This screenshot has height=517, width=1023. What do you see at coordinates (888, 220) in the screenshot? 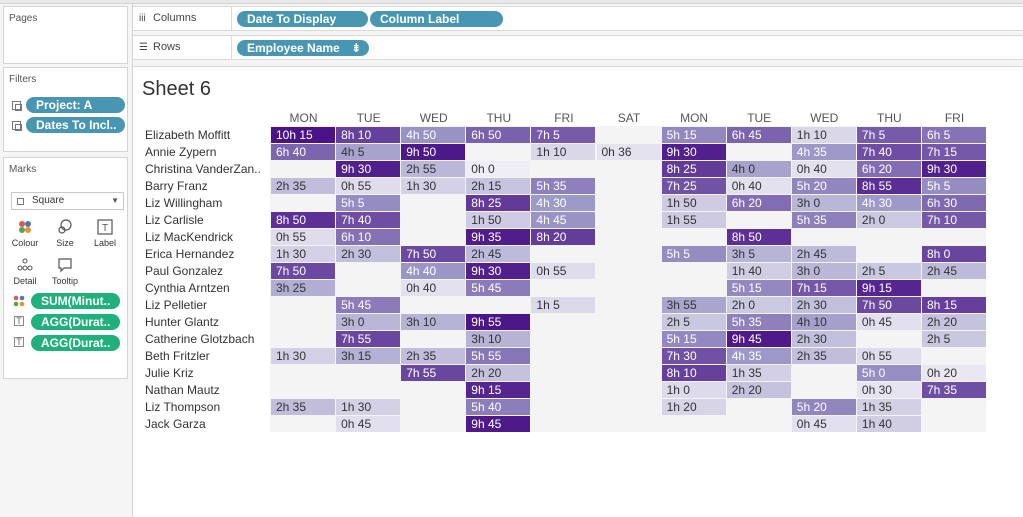
I see `heatmap-cell: 2h 0` at bounding box center [888, 220].